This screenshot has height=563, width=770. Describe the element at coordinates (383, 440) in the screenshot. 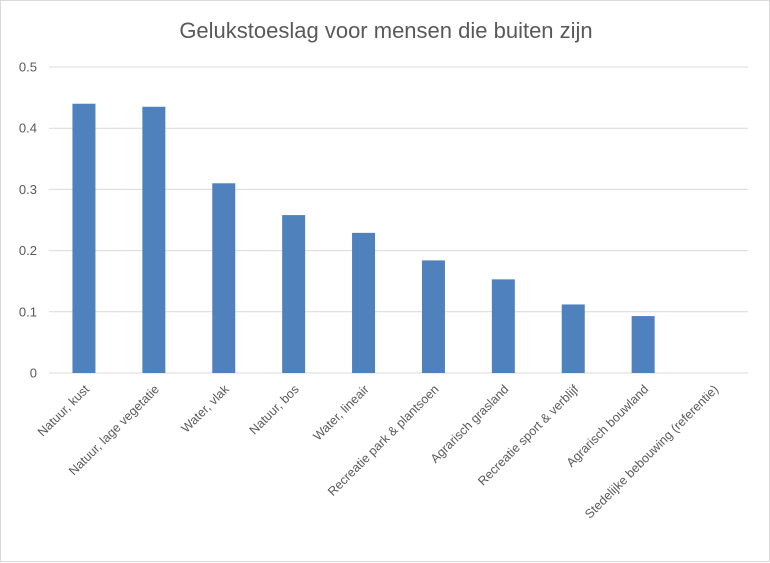

I see `x-tick-label: Recreatie park & plantsoen` at that location.